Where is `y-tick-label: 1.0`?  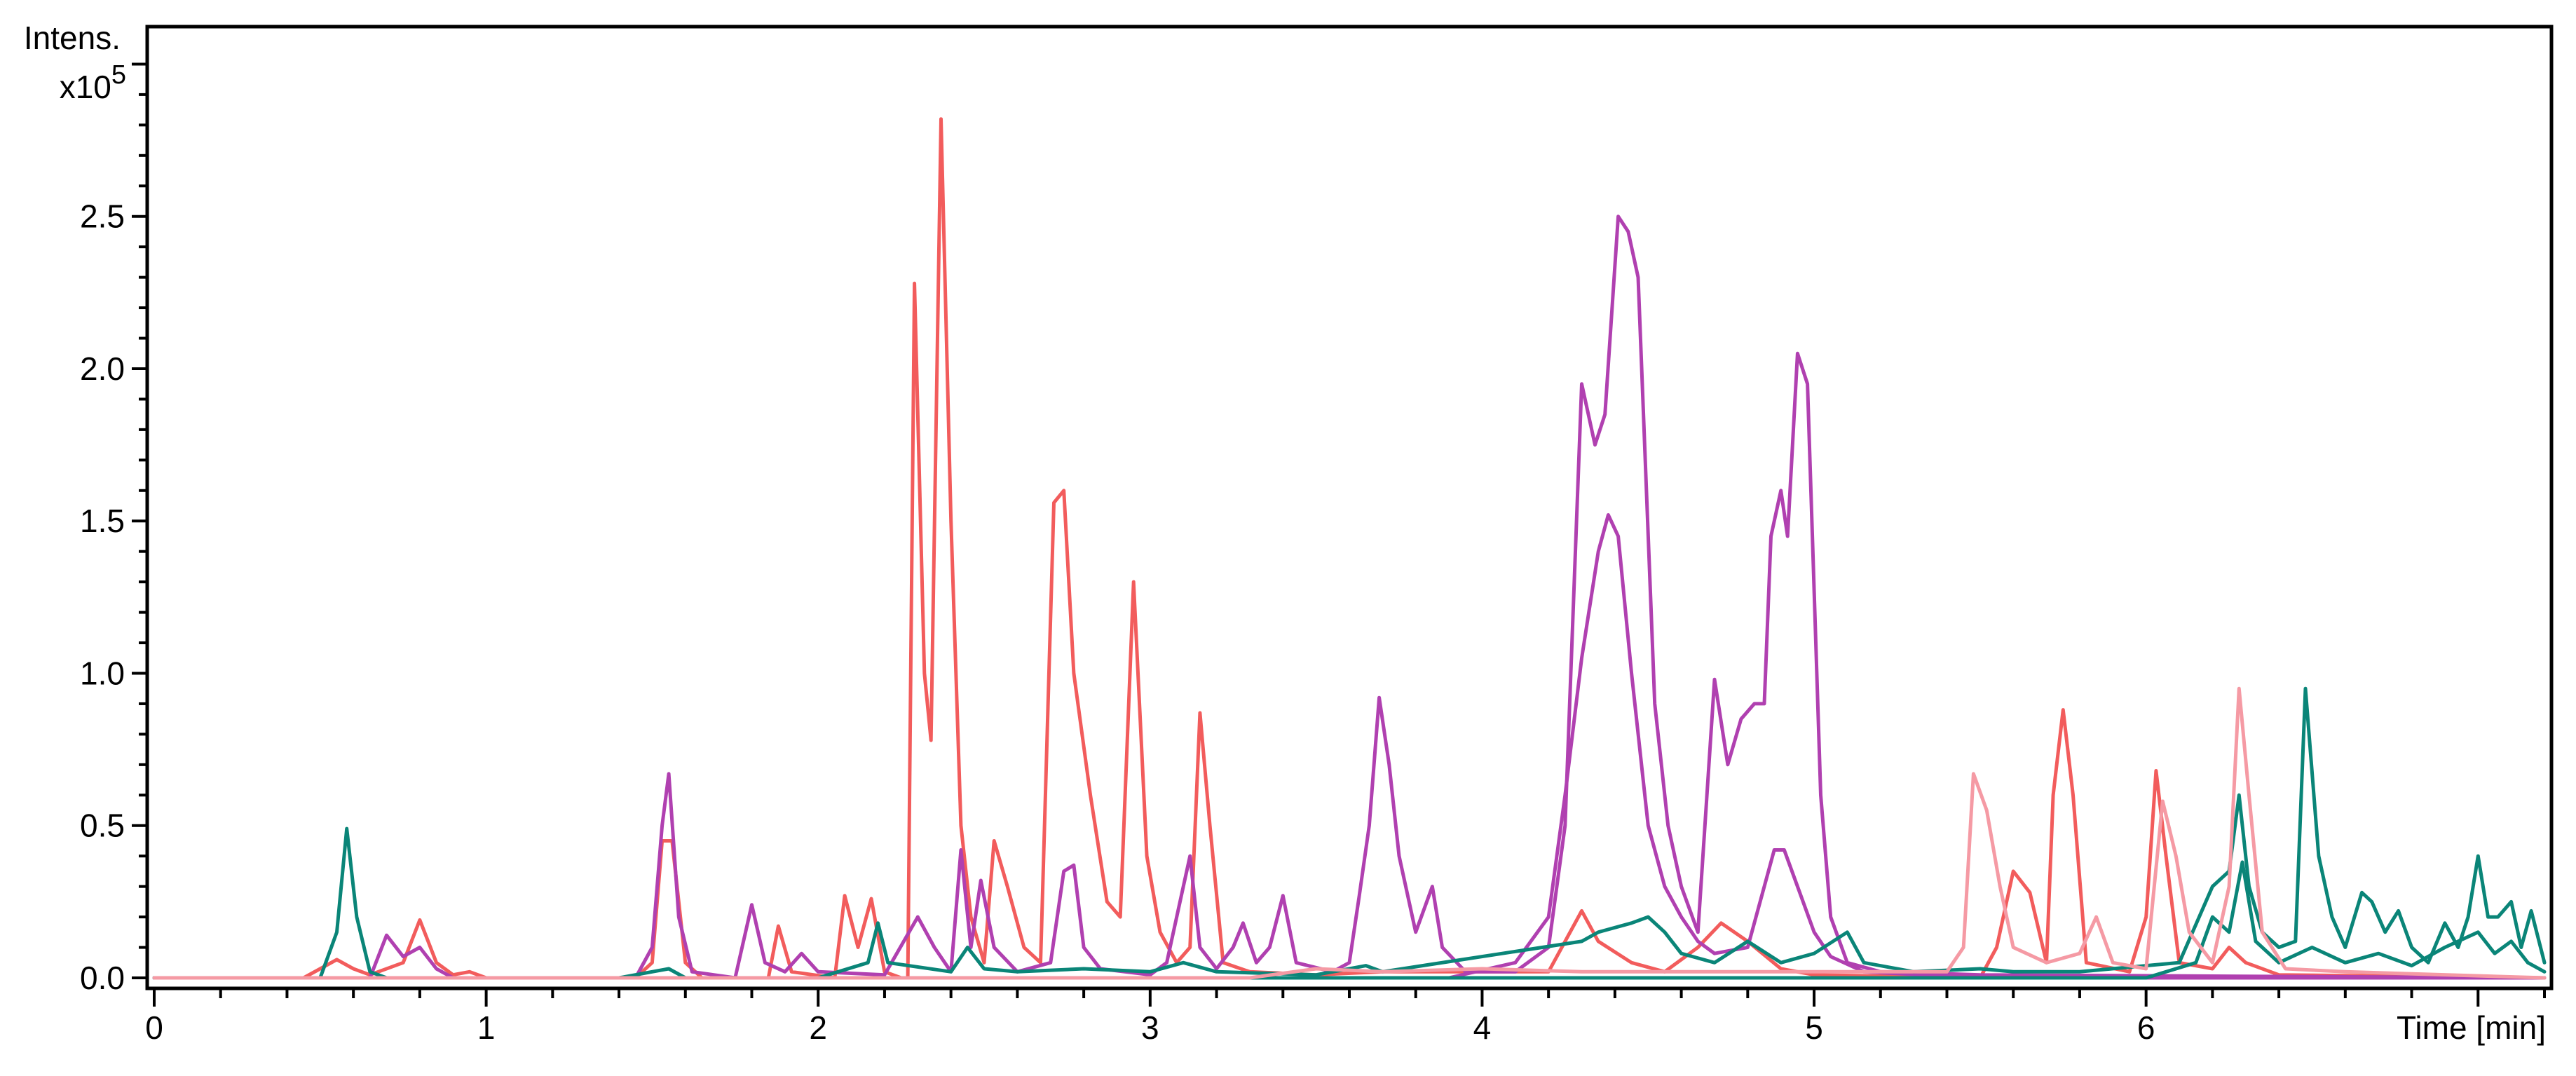 y-tick-label: 1.0 is located at coordinates (102, 673).